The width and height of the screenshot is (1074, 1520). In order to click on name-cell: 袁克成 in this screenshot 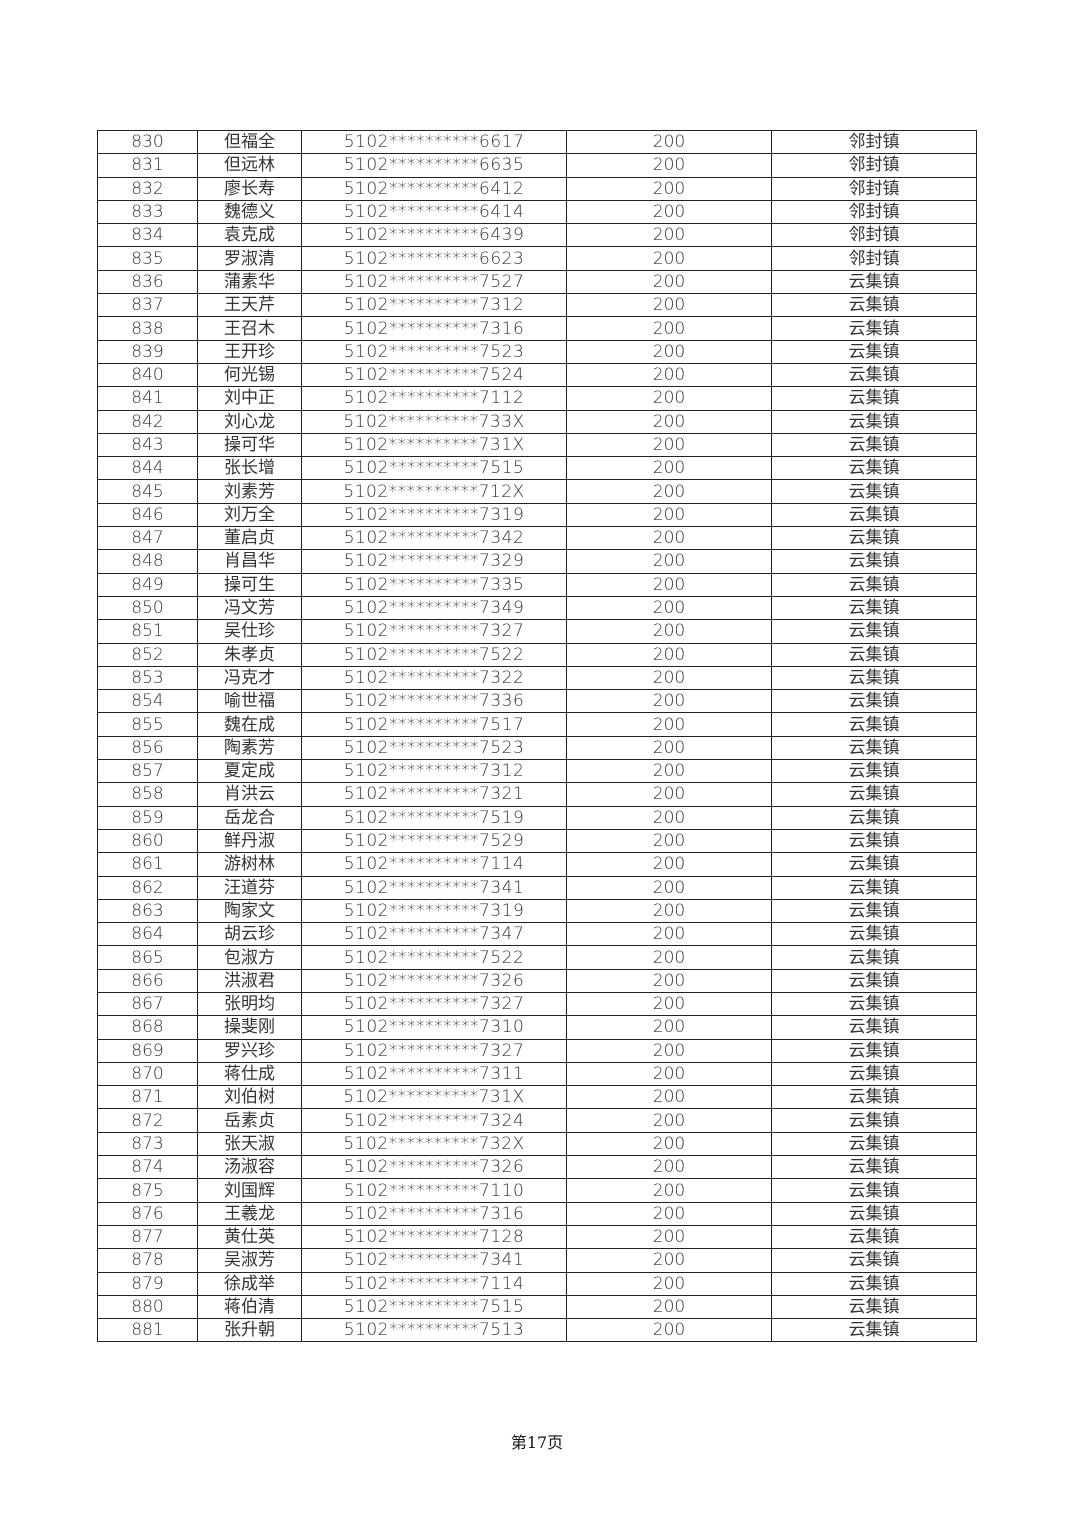, I will do `click(249, 235)`.